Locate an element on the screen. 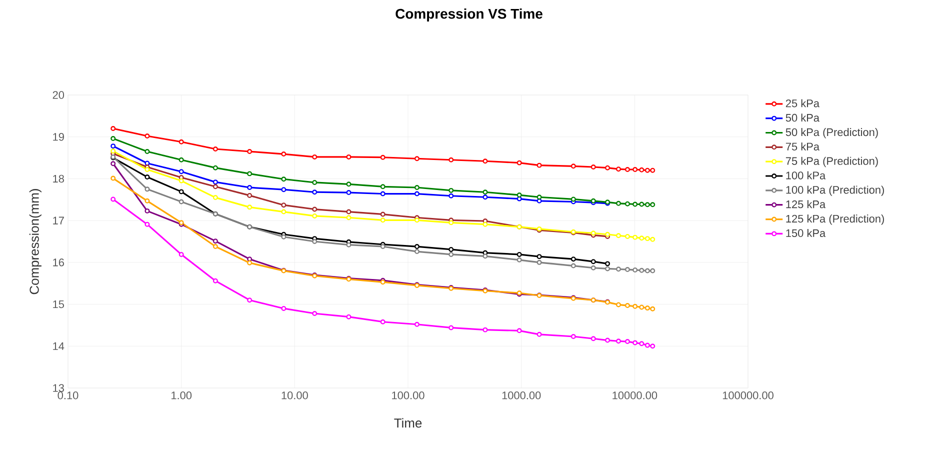  x-tick-label: 1000.00 is located at coordinates (521, 396).